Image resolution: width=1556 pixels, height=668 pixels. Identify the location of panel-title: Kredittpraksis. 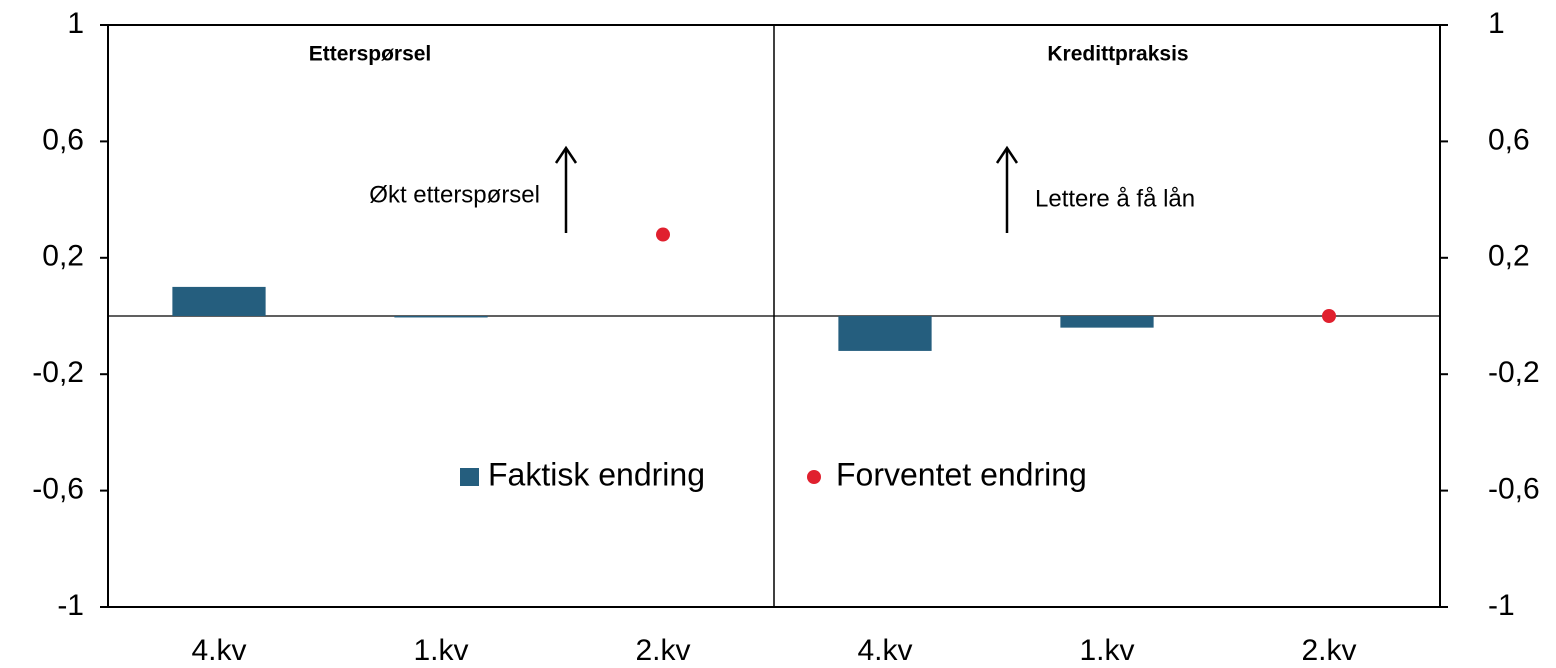
(1117, 54).